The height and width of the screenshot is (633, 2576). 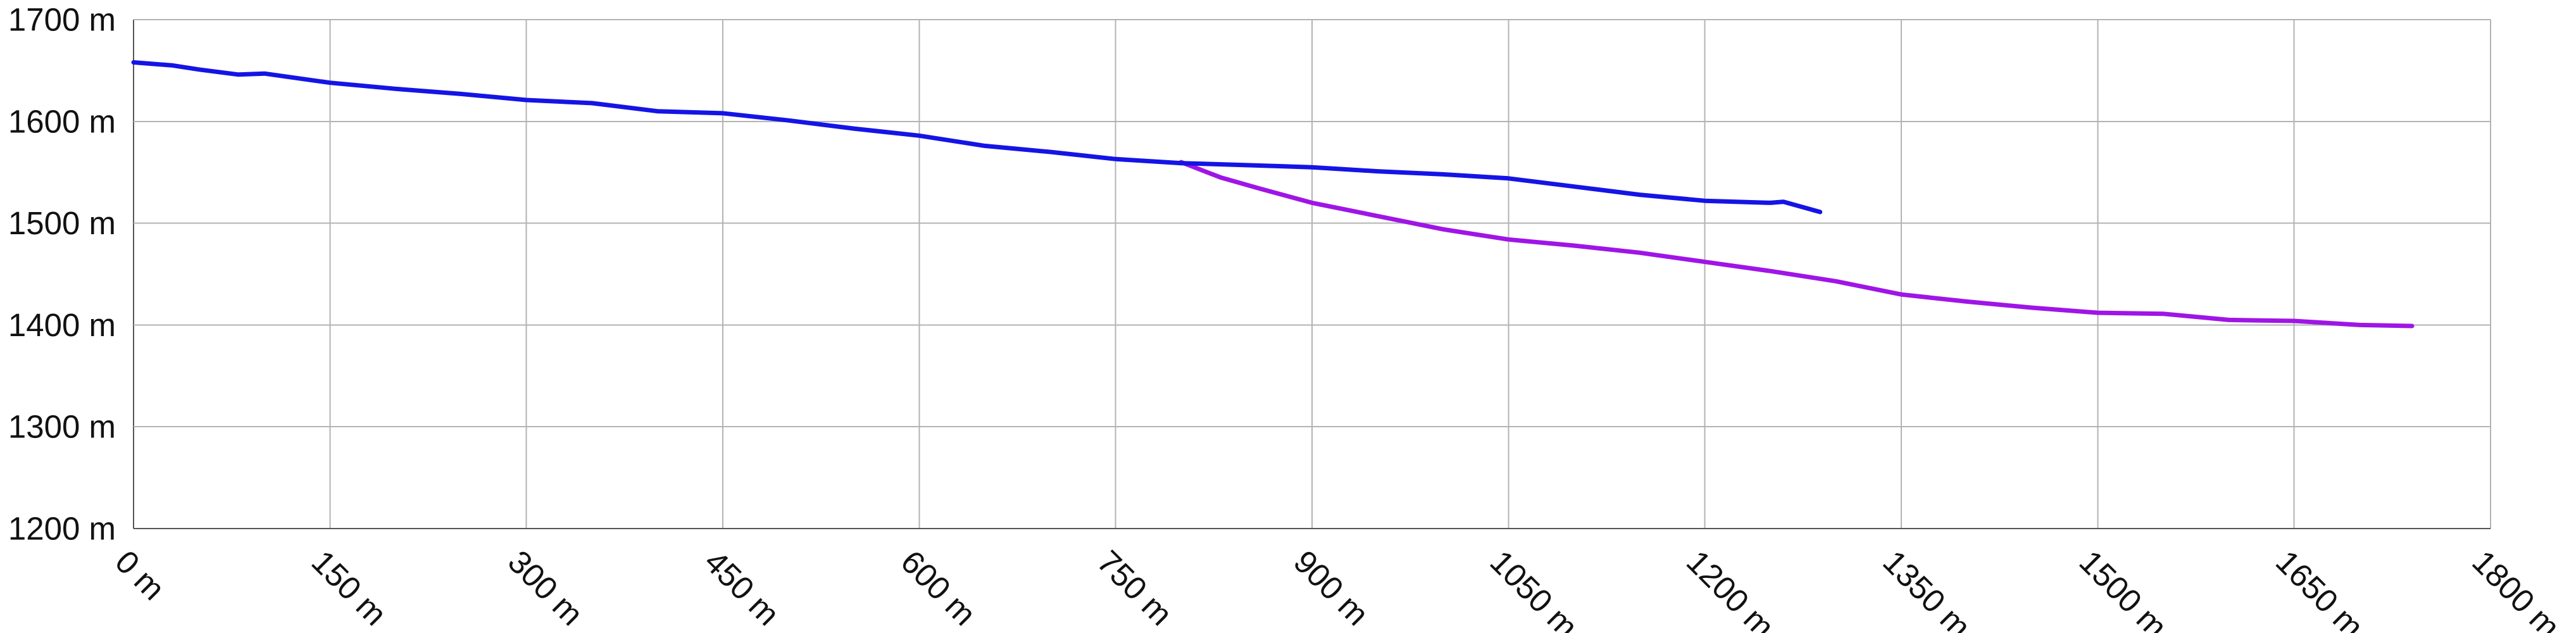 I want to click on x-tick-label: 0 m, so click(x=140, y=574).